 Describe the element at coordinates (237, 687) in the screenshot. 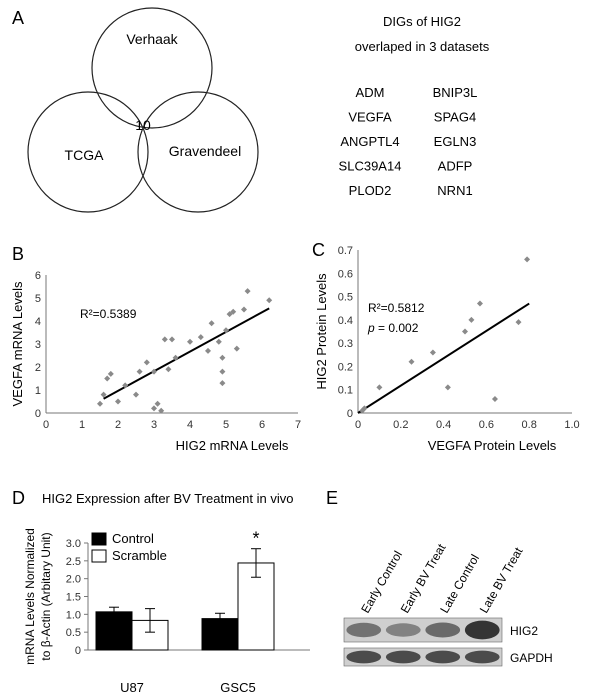

I see `category-label: GSC5` at that location.